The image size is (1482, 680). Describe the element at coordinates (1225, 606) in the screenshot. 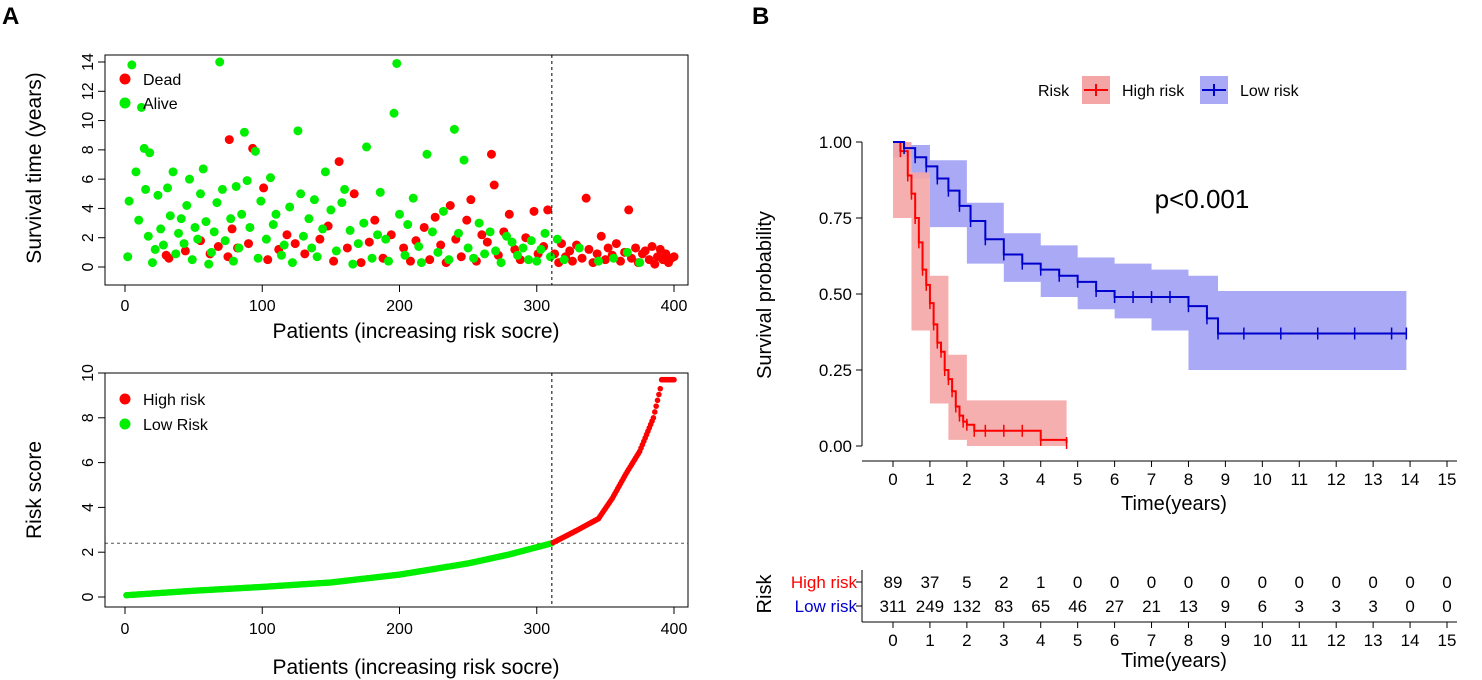

I see `risk-table-cell: 9` at that location.